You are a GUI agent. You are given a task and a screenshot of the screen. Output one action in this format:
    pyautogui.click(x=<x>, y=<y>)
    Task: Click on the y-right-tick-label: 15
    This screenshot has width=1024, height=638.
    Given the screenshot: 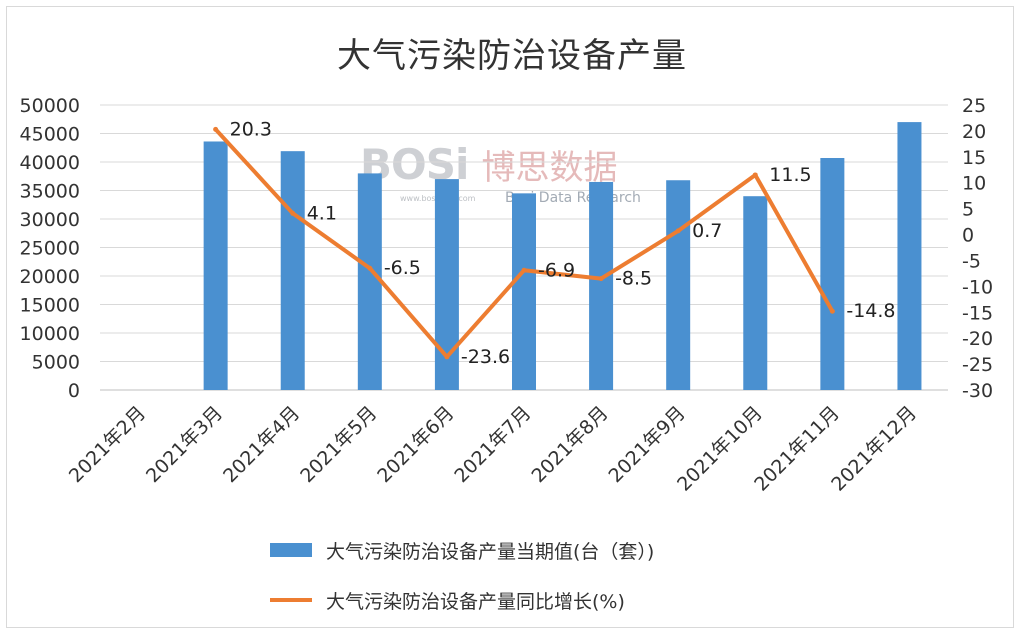 What is the action you would take?
    pyautogui.click(x=974, y=158)
    